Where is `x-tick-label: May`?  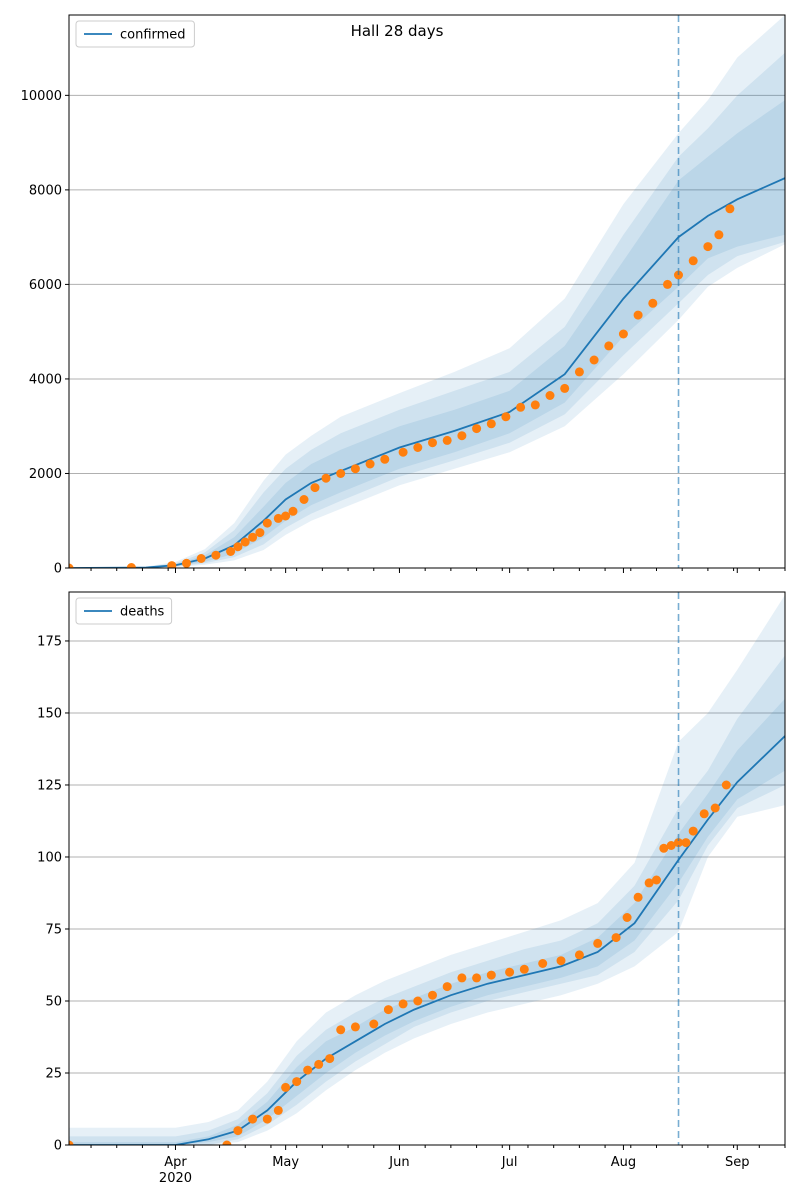 x-tick-label: May is located at coordinates (285, 1162).